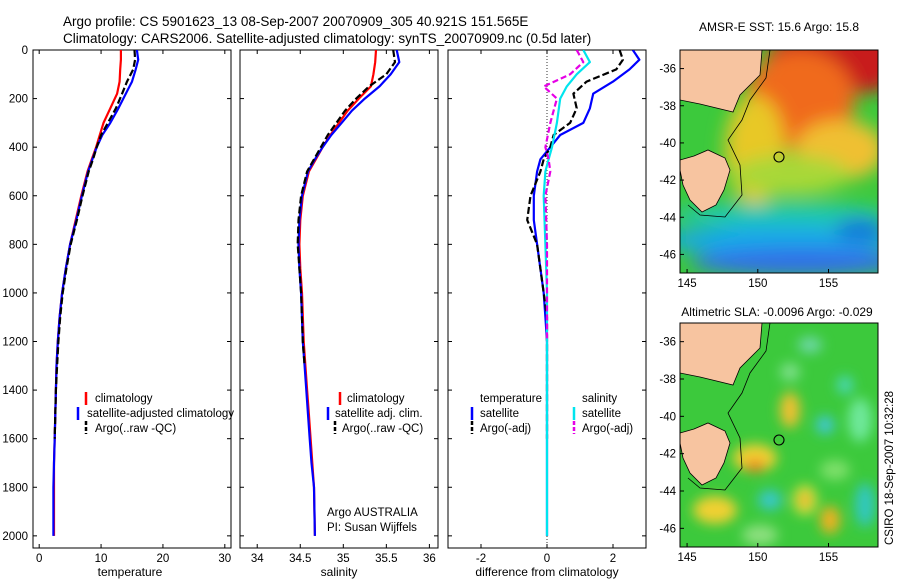  What do you see at coordinates (748, 177) in the screenshot?
I see `sst-map-axes: 145 150 155 -36 -38 -40 -42 -44 -46` at bounding box center [748, 177].